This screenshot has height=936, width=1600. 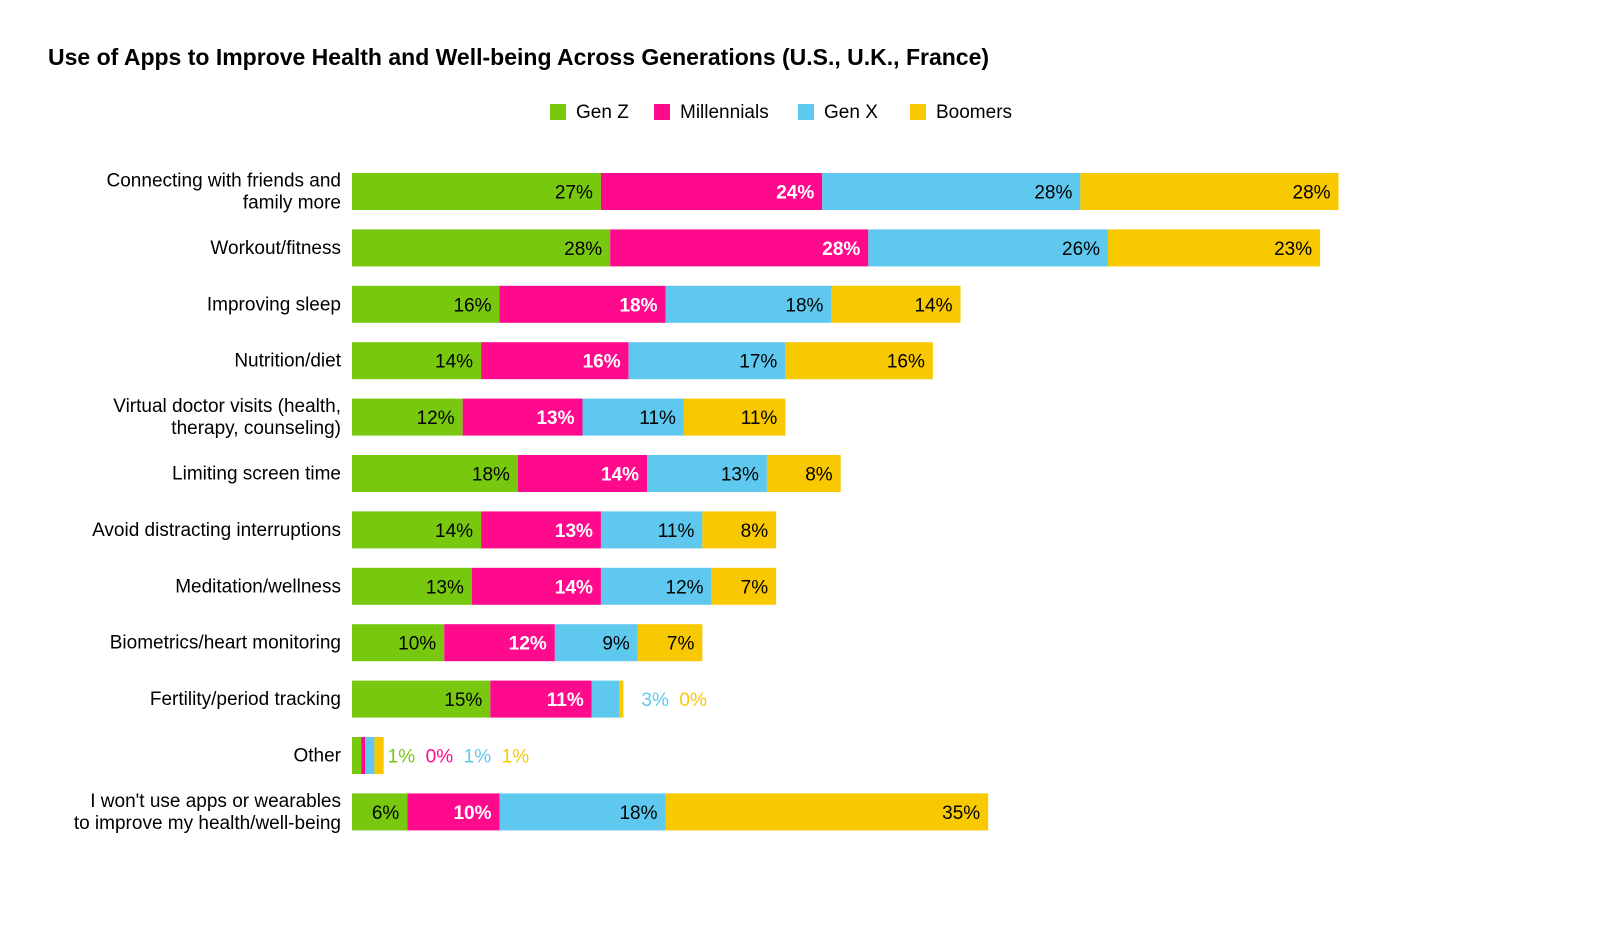 What do you see at coordinates (481, 248) in the screenshot?
I see `bar-workout-fitness-gen-z` at bounding box center [481, 248].